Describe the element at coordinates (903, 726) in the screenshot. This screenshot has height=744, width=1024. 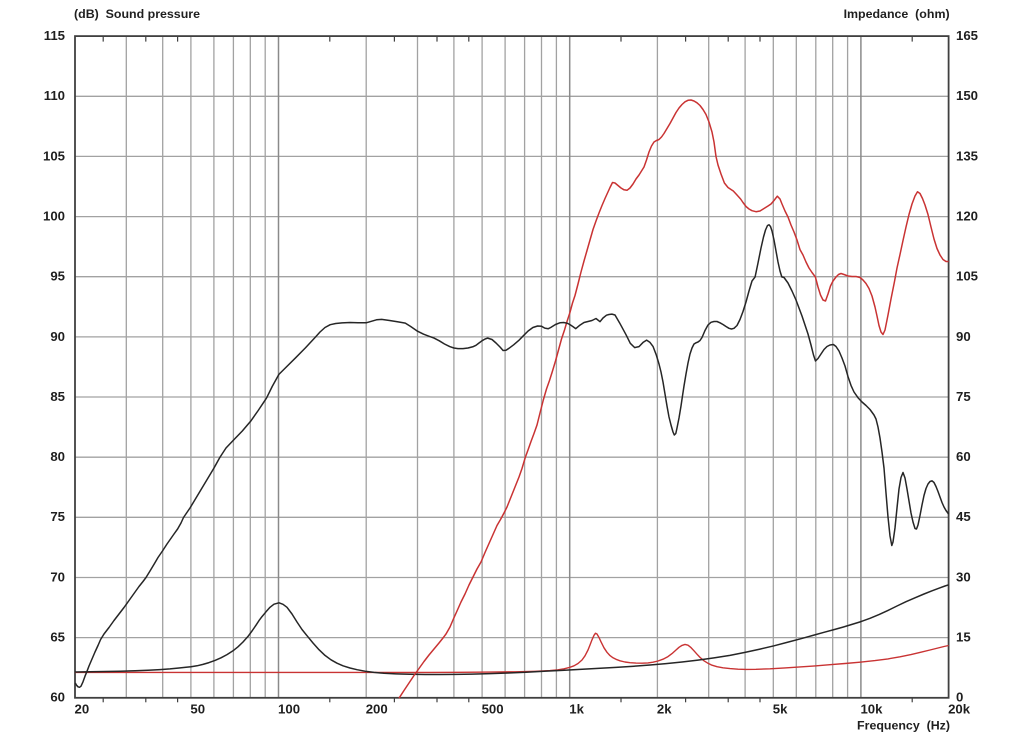
I see `svg-text: Frequency (Hz)` at that location.